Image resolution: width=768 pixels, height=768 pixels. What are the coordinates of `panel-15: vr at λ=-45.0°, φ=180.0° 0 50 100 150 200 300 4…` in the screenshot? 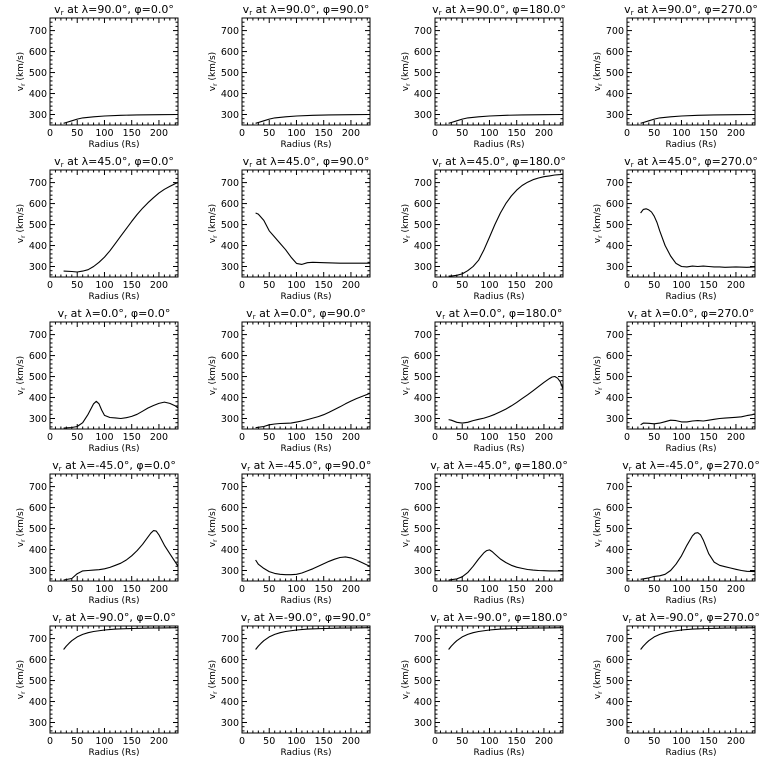 It's located at (484, 532).